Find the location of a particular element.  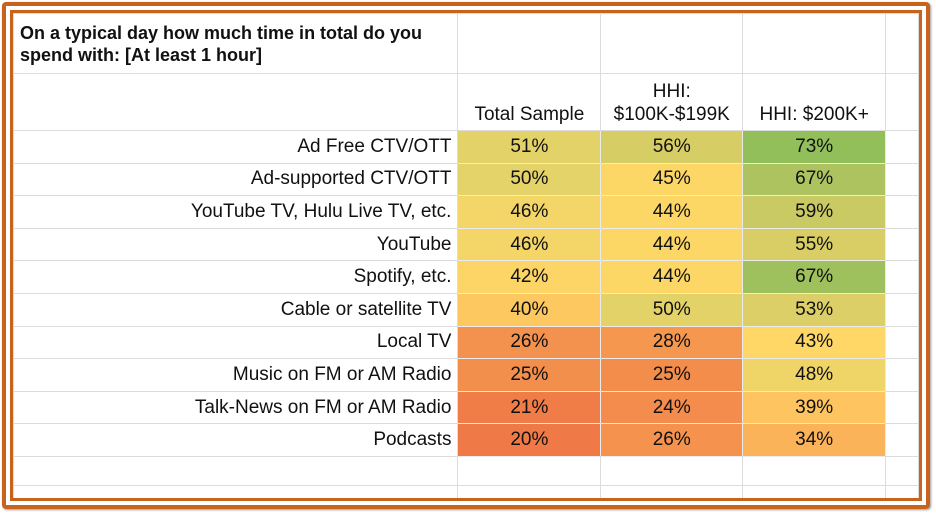

heatmap-cell: 48% is located at coordinates (814, 375).